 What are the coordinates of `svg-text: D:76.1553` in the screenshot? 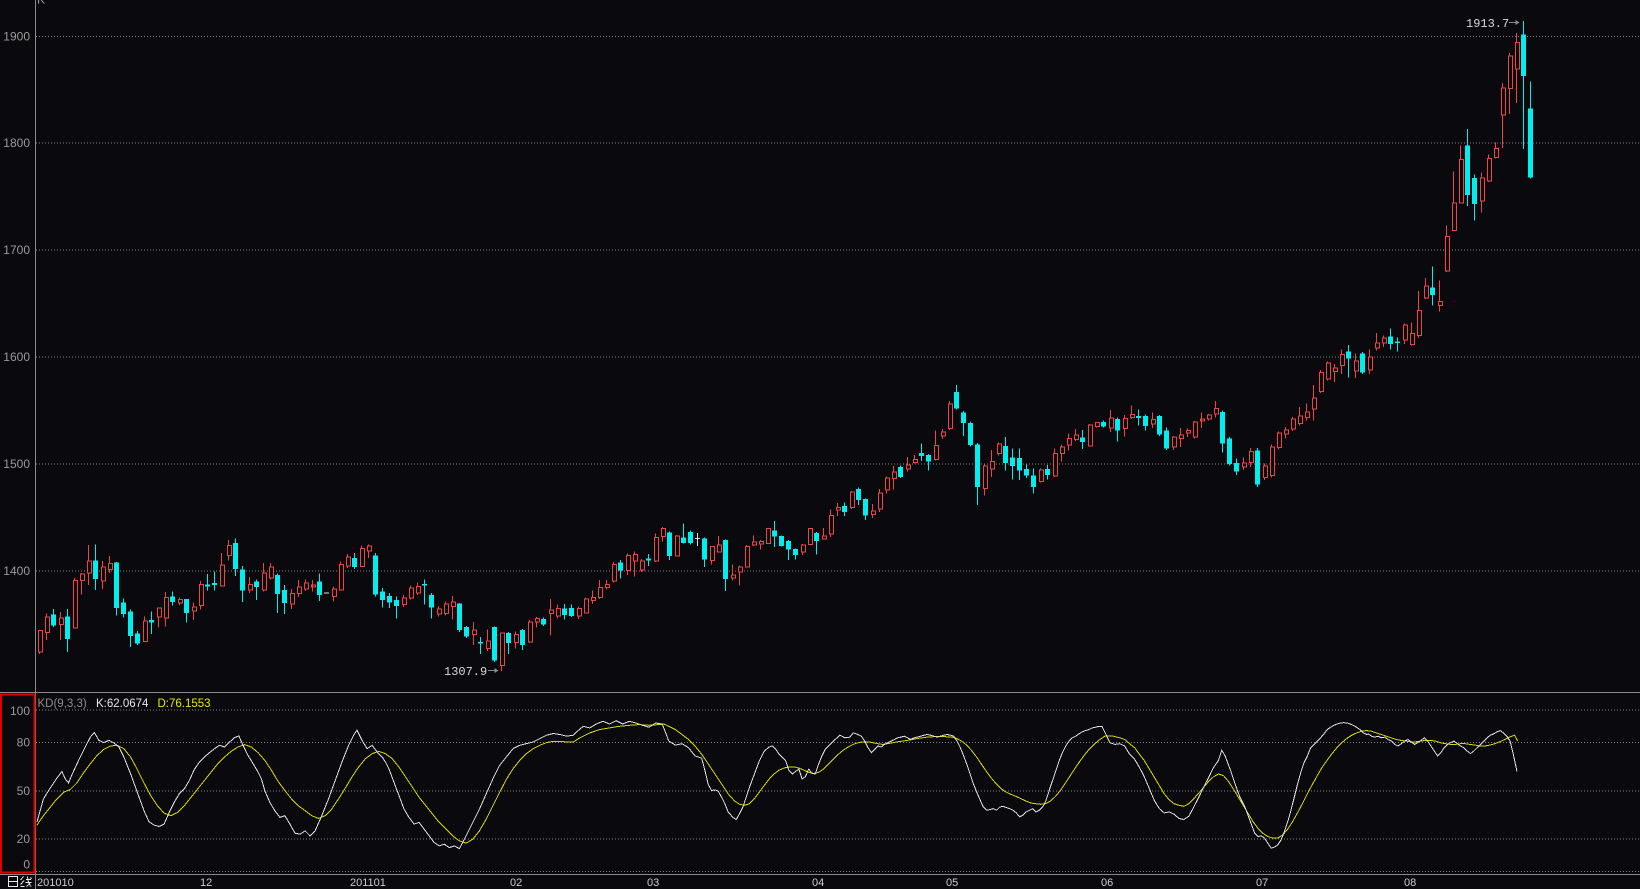 It's located at (184, 704).